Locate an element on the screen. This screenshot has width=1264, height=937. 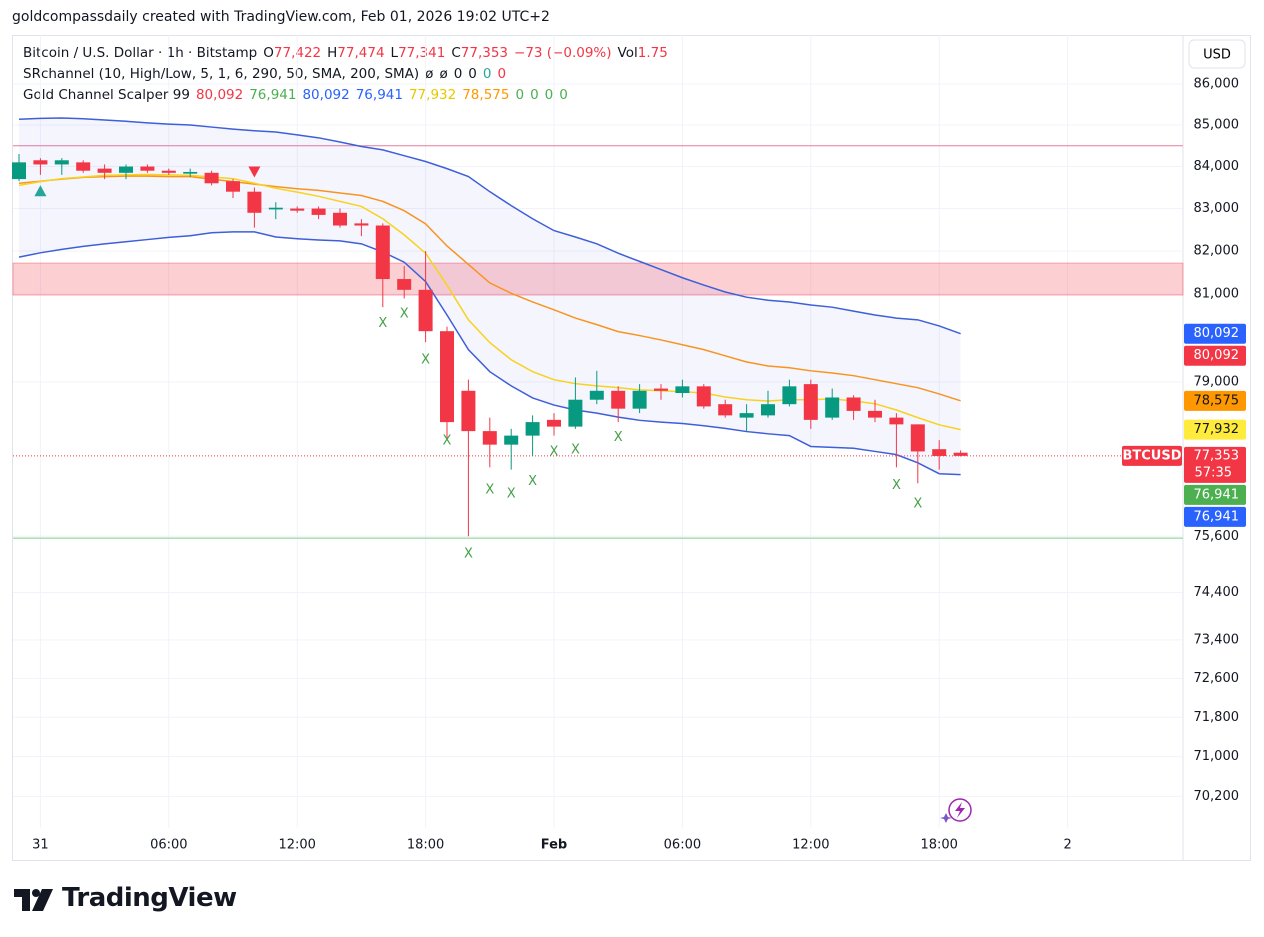
quote-item: H77,474 is located at coordinates (355, 53).